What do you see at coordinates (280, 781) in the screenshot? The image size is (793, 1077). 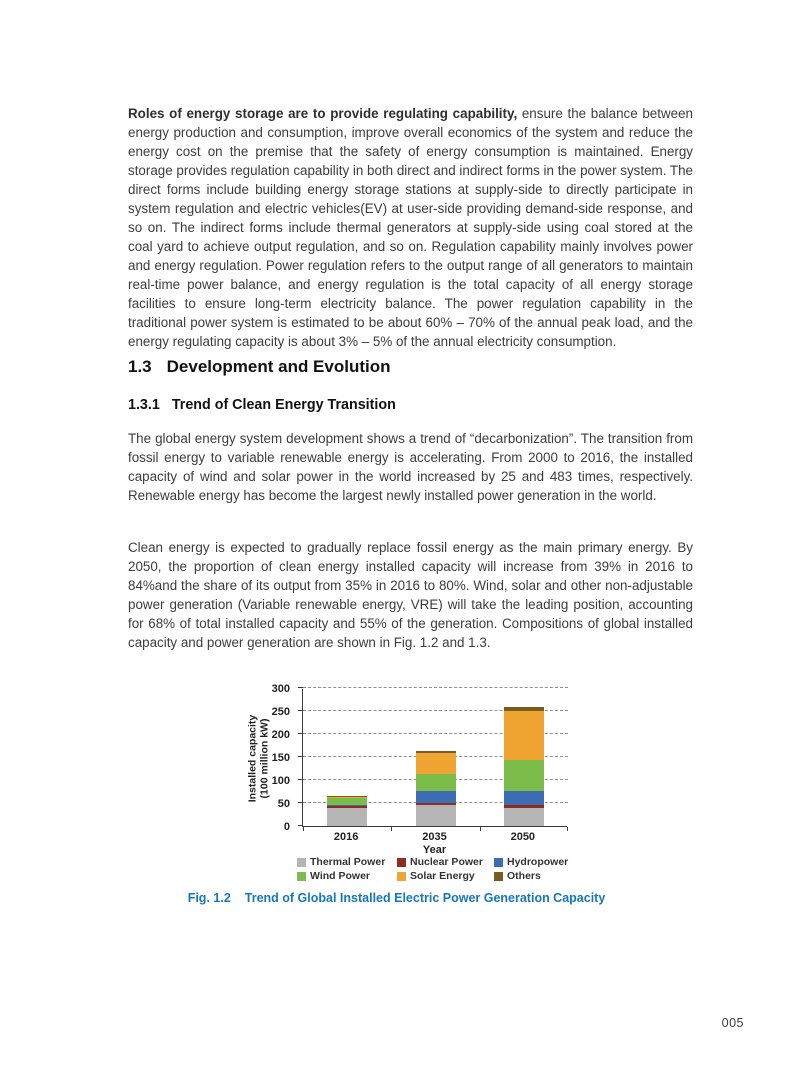 I see `y-tick-label: 100` at bounding box center [280, 781].